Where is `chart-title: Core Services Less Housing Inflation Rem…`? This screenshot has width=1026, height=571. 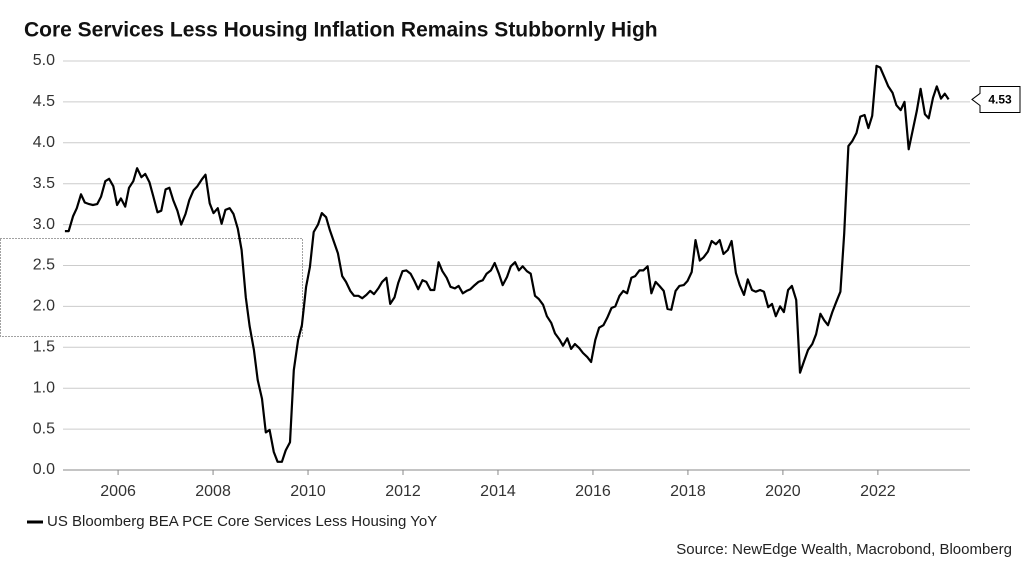
chart-title: Core Services Less Housing Inflation Rem… is located at coordinates (341, 30).